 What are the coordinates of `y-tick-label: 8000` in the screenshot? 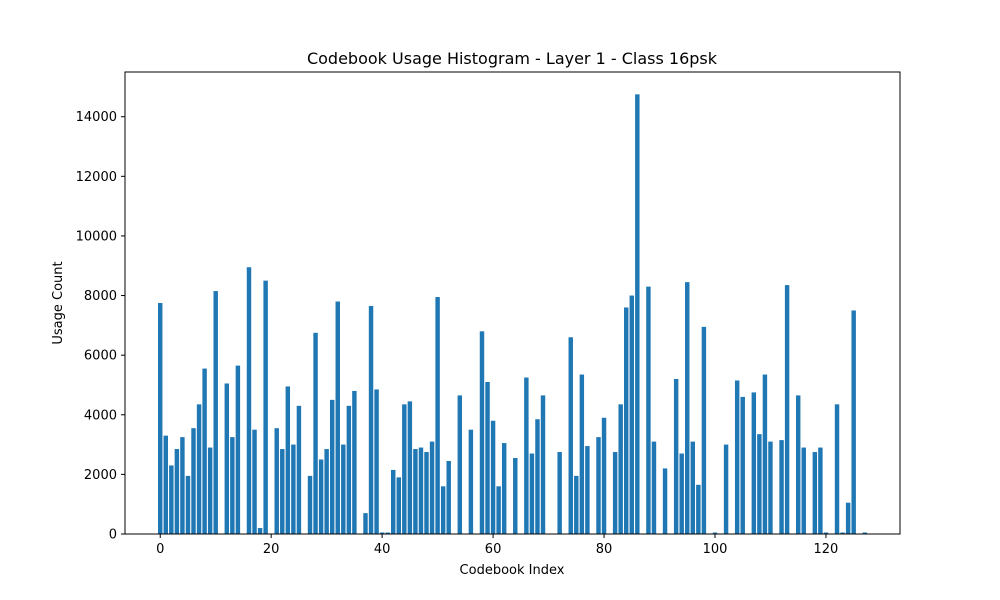 It's located at (100, 296).